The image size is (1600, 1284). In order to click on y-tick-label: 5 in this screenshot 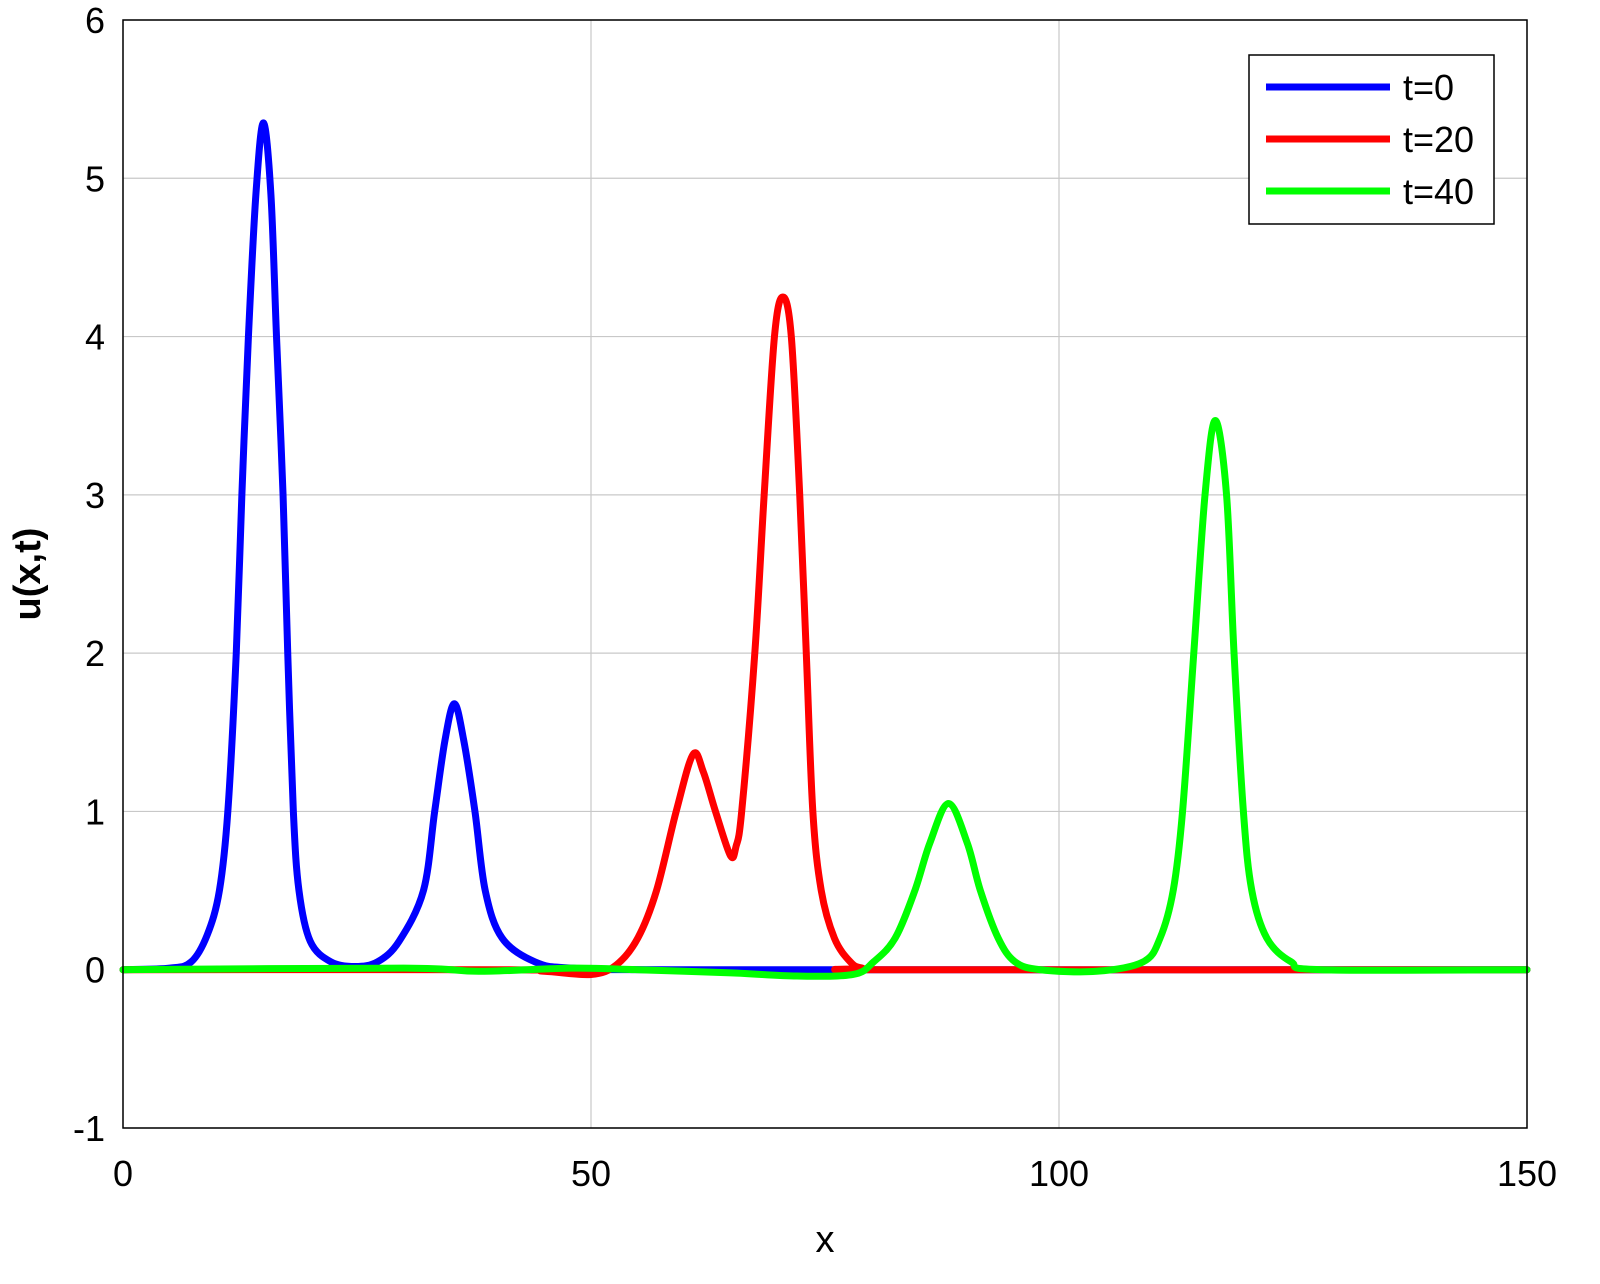, I will do `click(95, 178)`.